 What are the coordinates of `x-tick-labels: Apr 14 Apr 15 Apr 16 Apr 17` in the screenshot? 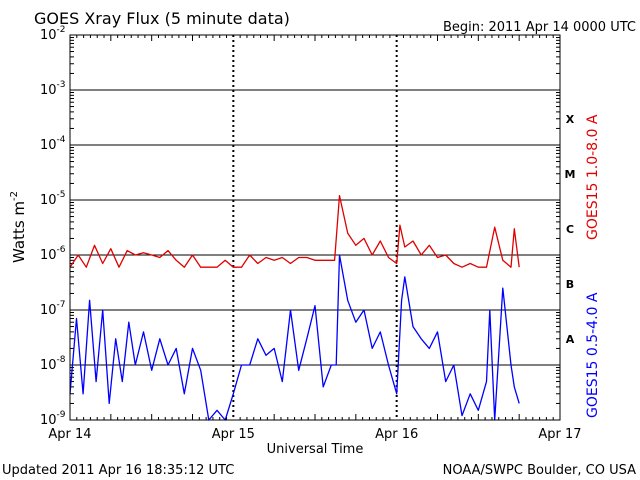 It's located at (314, 434).